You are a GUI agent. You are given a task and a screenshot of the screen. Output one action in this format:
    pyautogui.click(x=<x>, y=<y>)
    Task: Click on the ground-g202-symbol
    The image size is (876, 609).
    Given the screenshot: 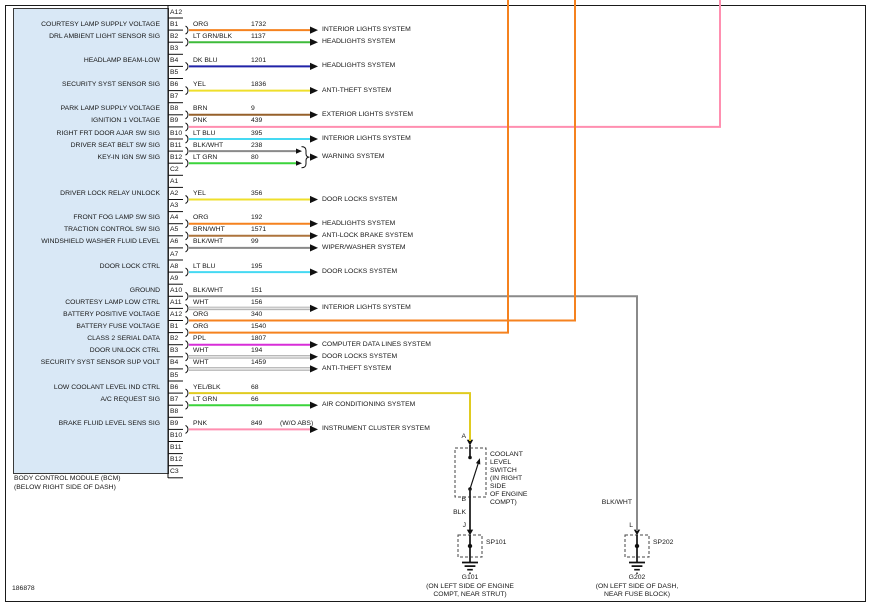 What is the action you would take?
    pyautogui.click(x=637, y=568)
    